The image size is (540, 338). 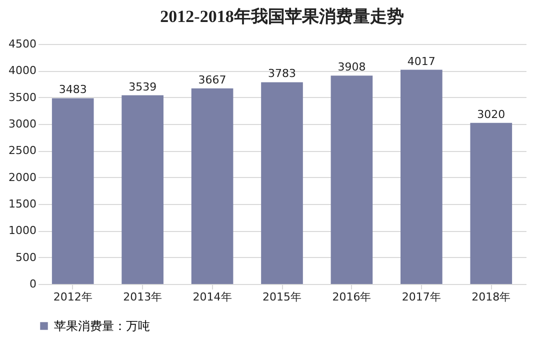 I want to click on x-tick-label: 2014年, so click(x=212, y=297).